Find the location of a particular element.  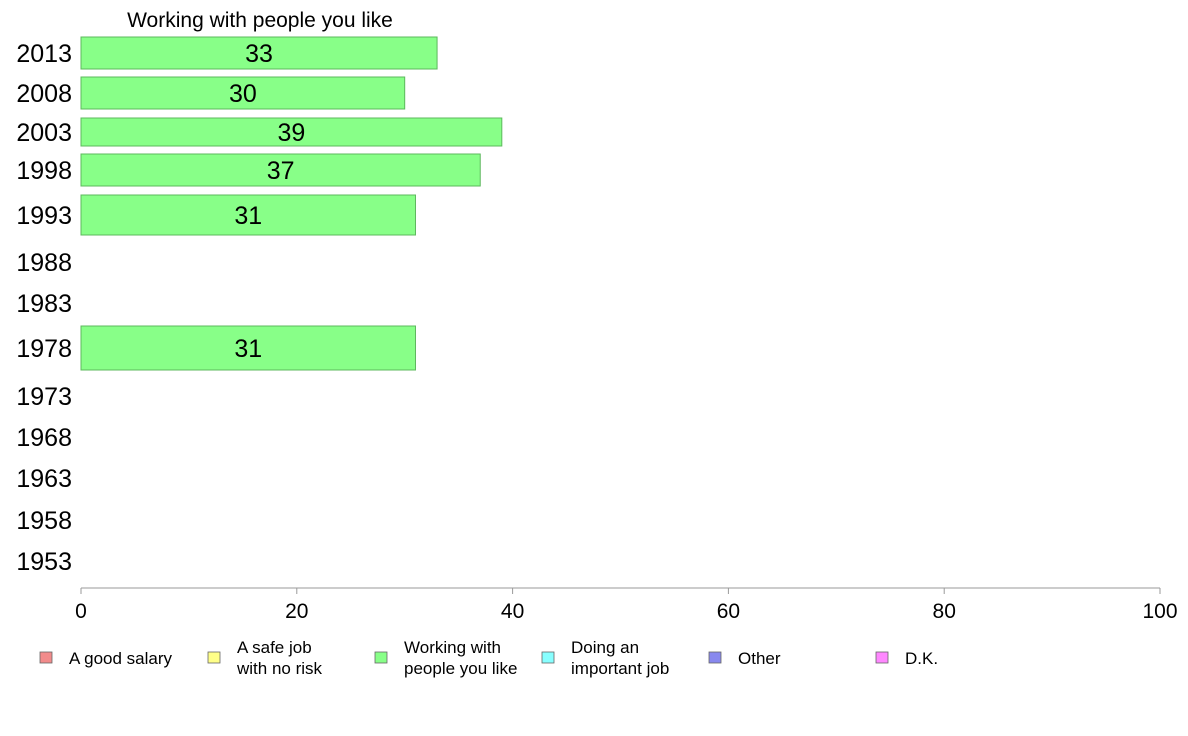

year-label-1968: 1968 is located at coordinates (44, 438).